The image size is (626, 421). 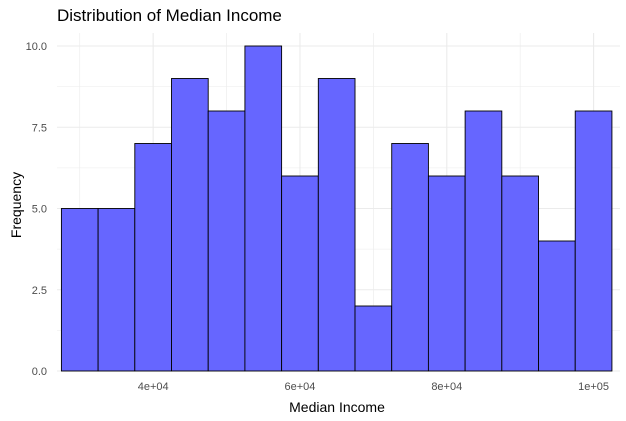 What do you see at coordinates (39, 291) in the screenshot?
I see `y-tick-label: 2.5` at bounding box center [39, 291].